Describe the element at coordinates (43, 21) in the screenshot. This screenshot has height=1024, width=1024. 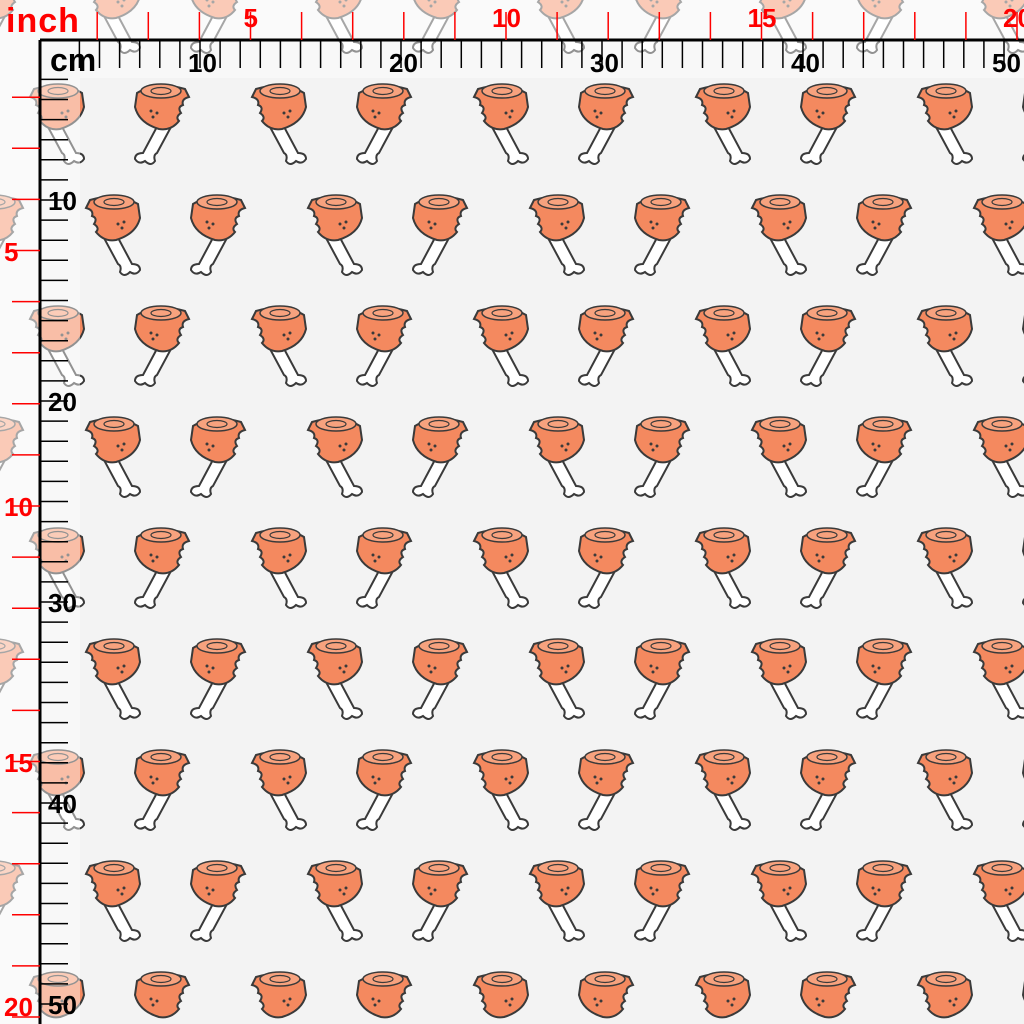
I see `inch-unit-label: inch` at that location.